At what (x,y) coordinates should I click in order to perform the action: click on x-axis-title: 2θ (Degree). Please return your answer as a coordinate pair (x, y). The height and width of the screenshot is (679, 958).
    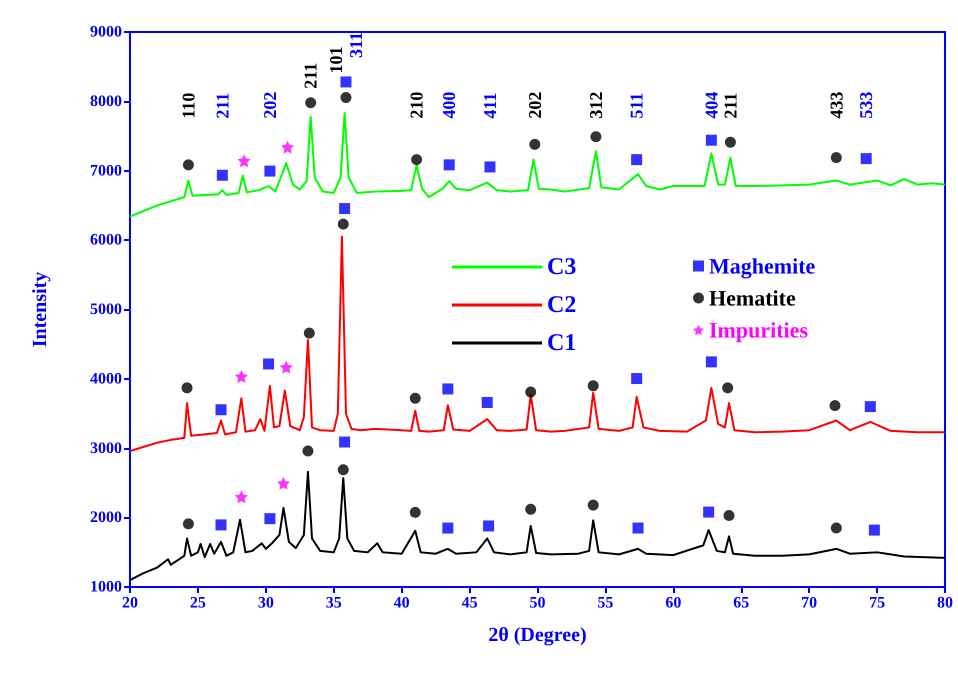
    Looking at the image, I should click on (537, 635).